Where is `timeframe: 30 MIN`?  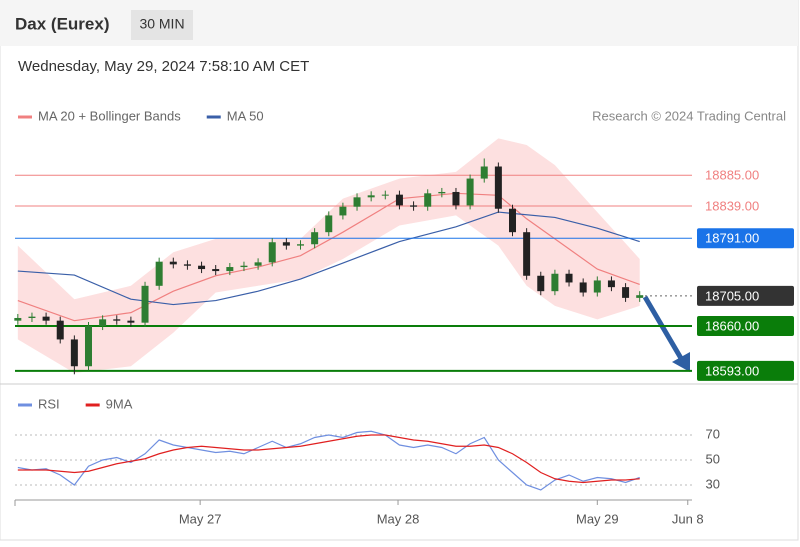 timeframe: 30 MIN is located at coordinates (161, 24).